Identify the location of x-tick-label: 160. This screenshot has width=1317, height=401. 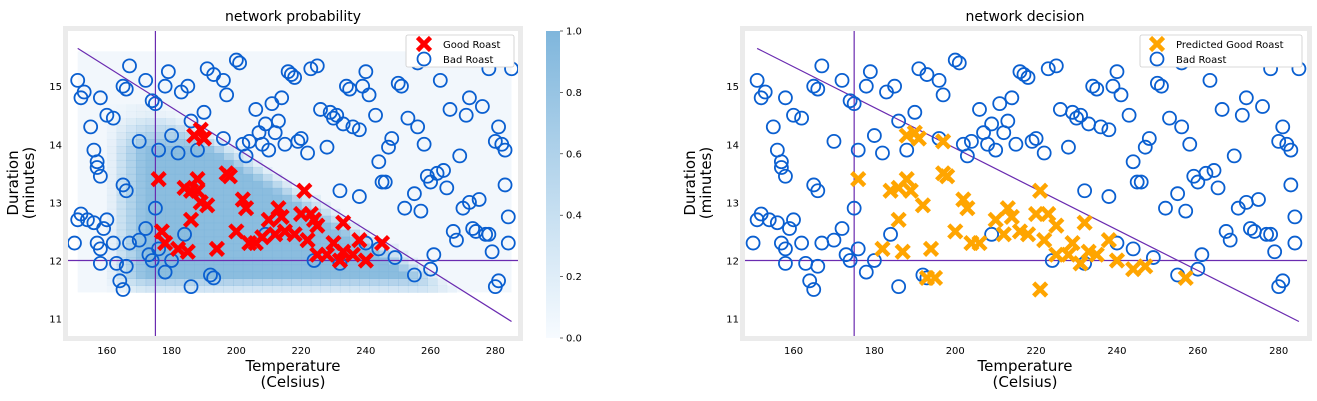
(106, 351).